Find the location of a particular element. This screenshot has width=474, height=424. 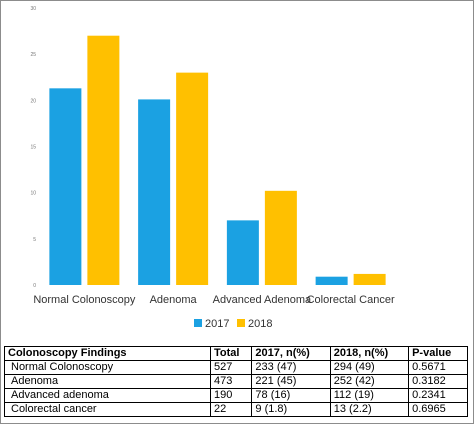

y-tick-label: 25 is located at coordinates (33, 55).